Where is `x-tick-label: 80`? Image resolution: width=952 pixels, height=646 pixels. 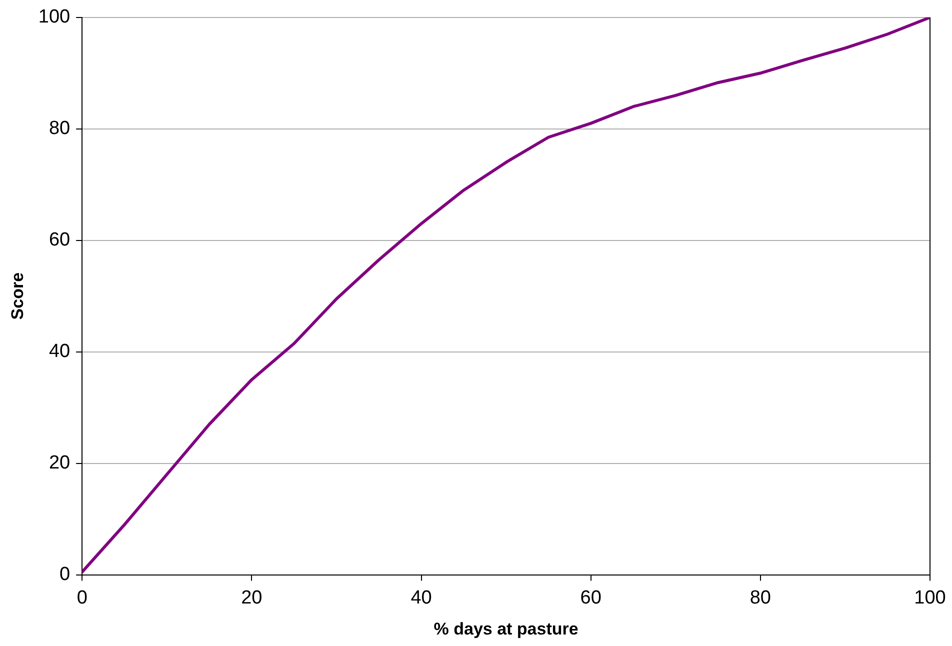 x-tick-label: 80 is located at coordinates (760, 597).